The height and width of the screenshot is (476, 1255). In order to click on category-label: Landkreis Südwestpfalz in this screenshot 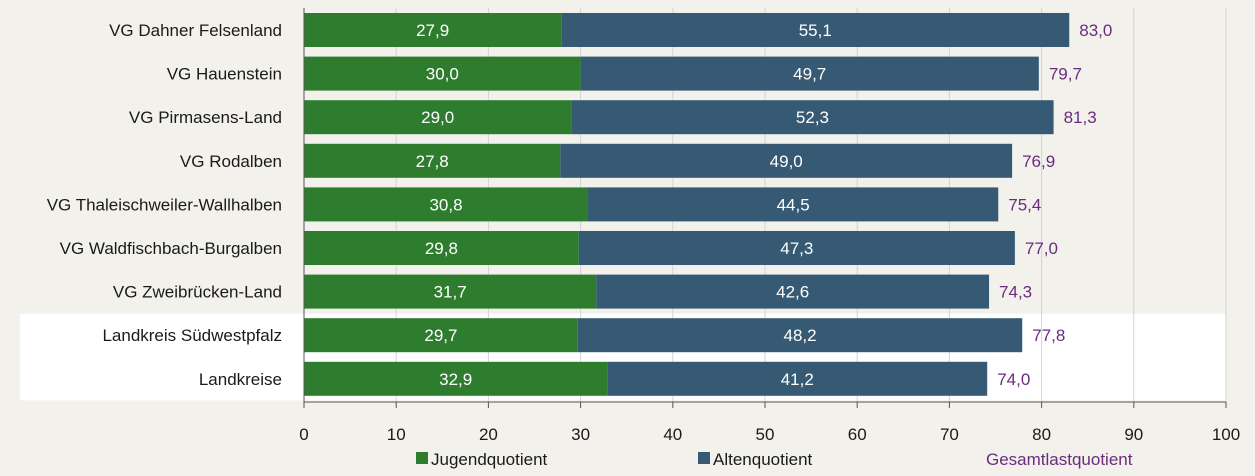, I will do `click(192, 335)`.